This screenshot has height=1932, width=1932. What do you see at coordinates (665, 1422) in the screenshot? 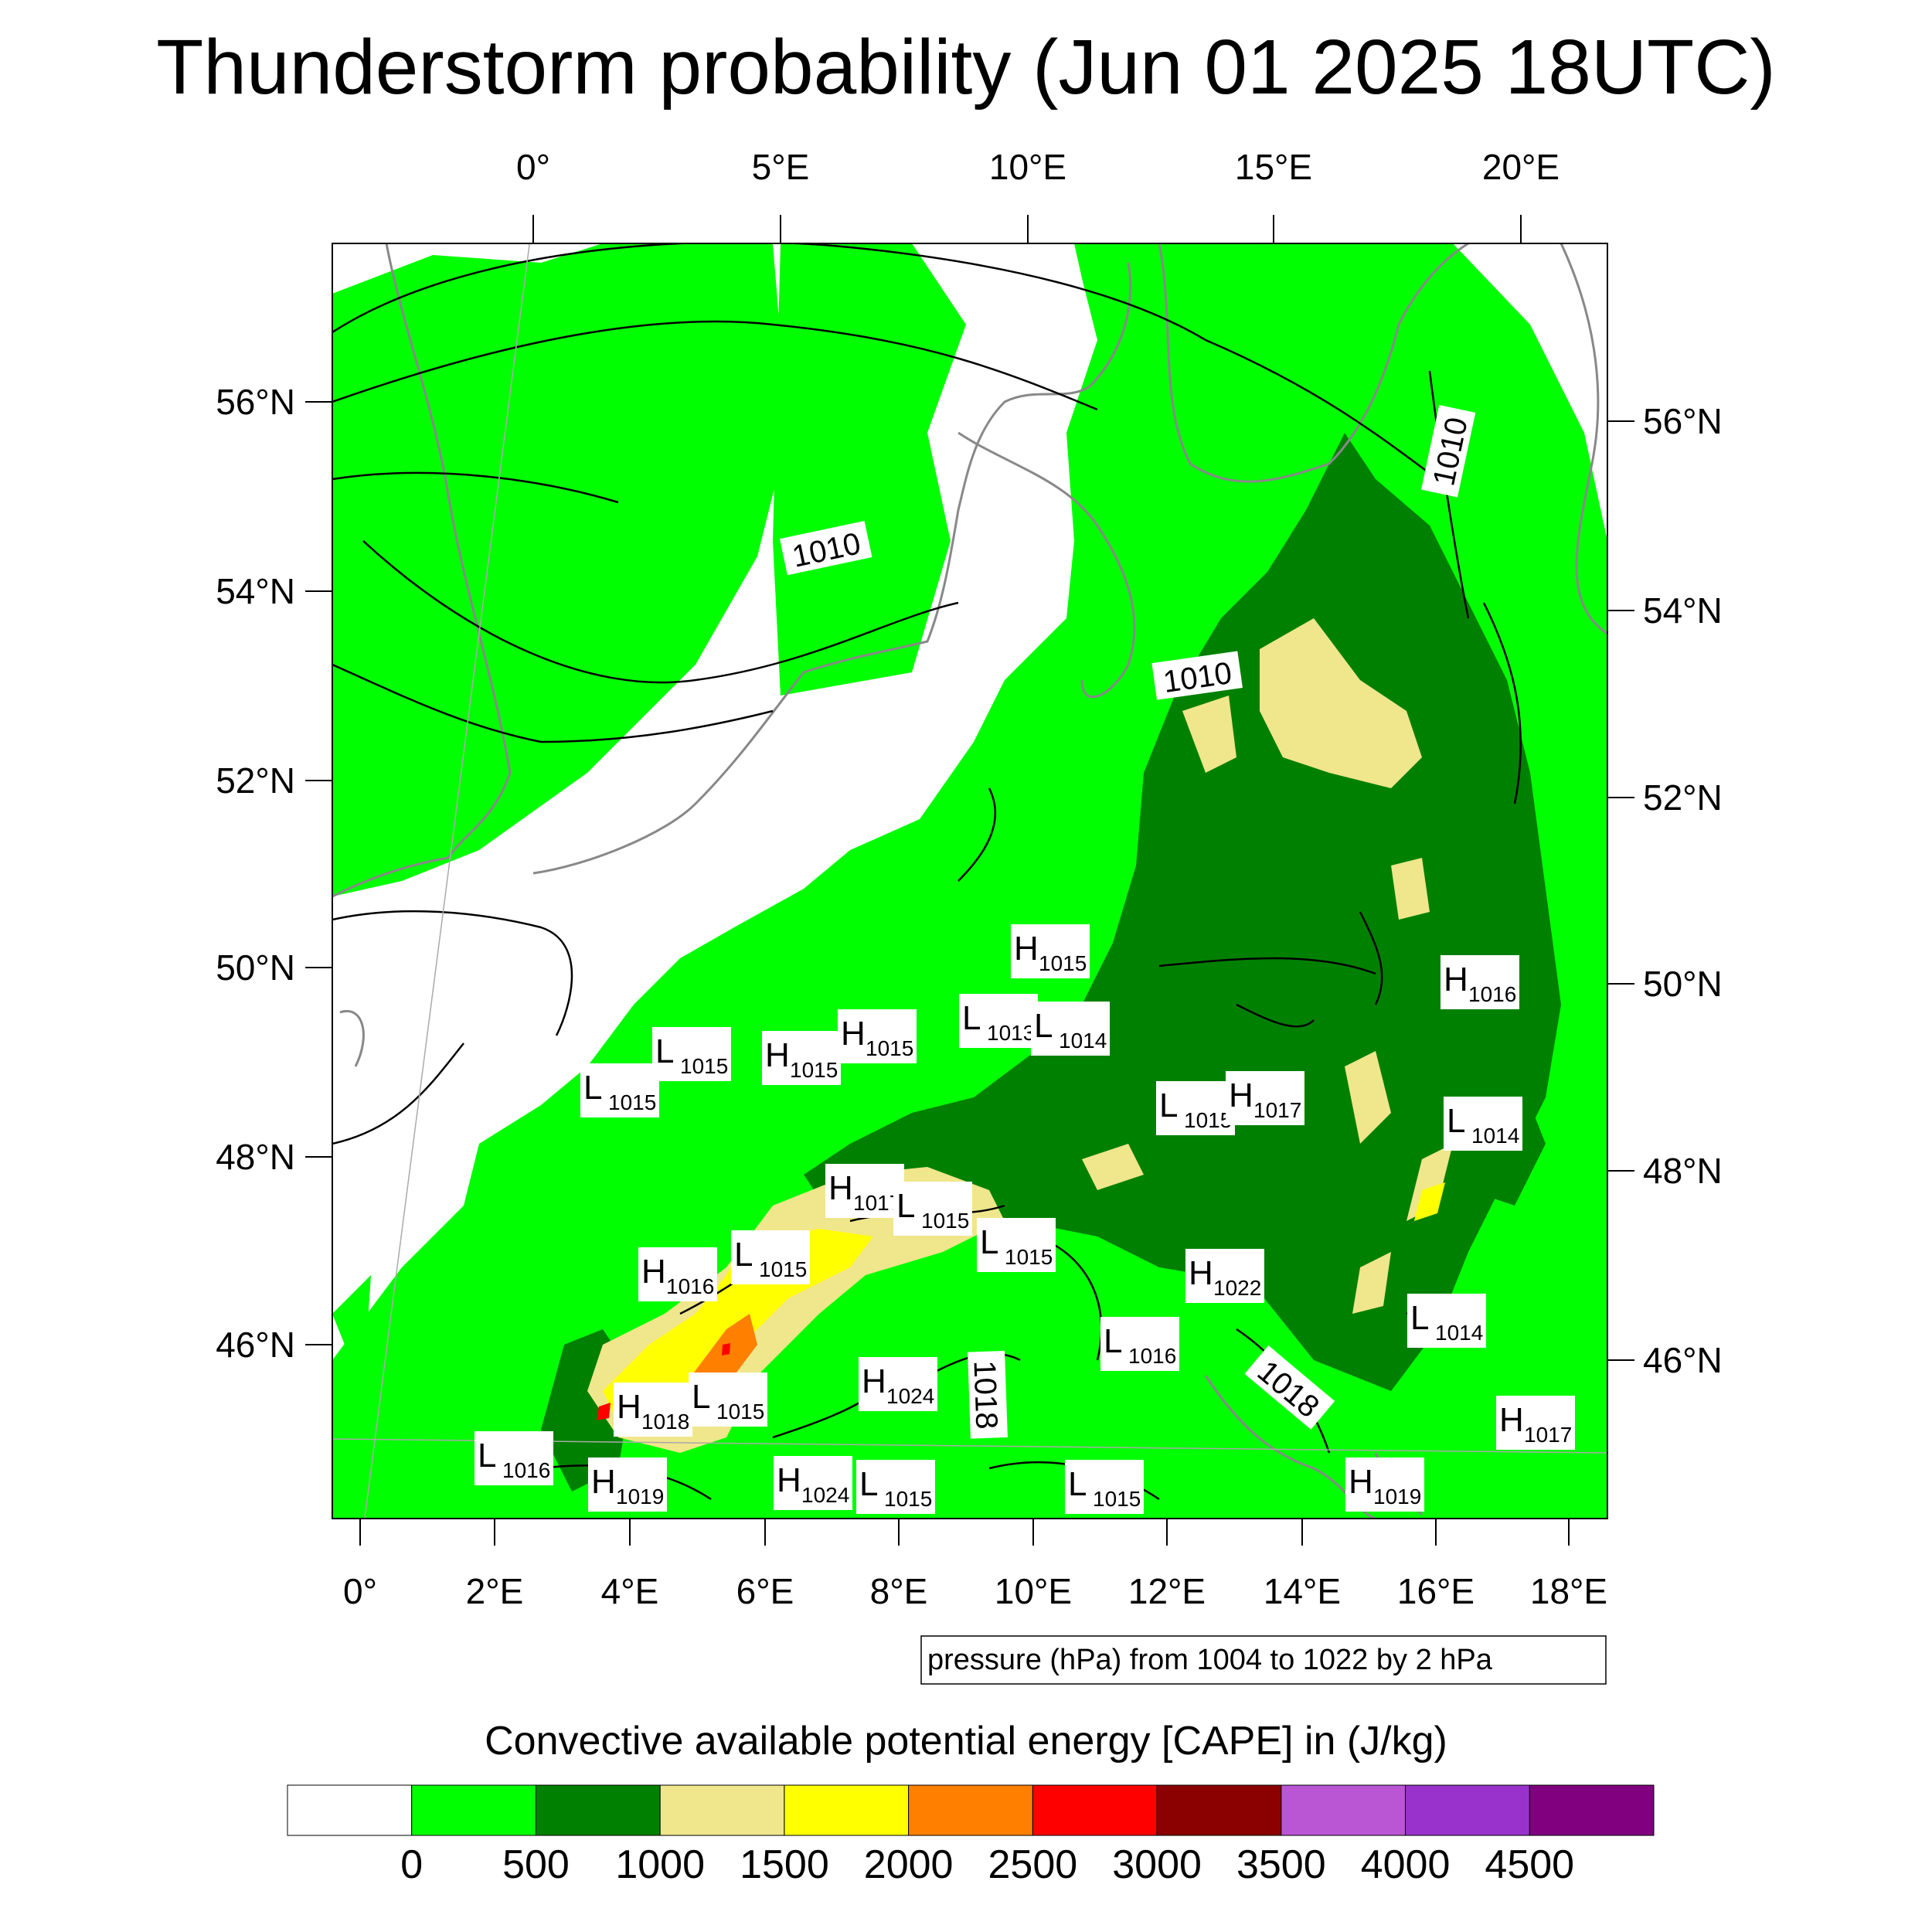
I see `pressure-center-value: 1018` at bounding box center [665, 1422].